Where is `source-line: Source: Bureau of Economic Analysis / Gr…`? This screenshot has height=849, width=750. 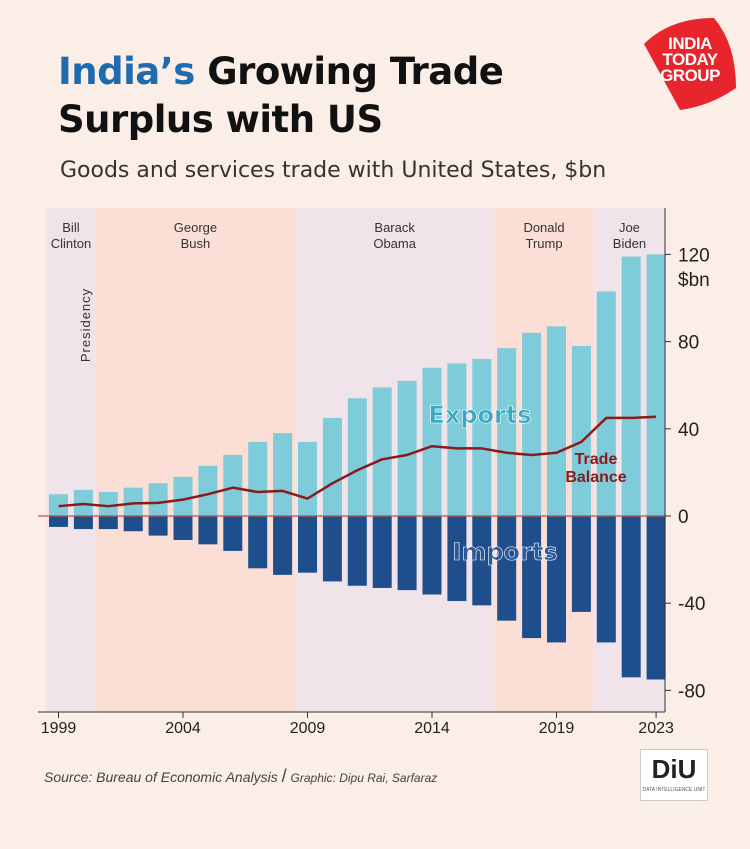
source-line: Source: Bureau of Economic Analysis / Gr… is located at coordinates (240, 776).